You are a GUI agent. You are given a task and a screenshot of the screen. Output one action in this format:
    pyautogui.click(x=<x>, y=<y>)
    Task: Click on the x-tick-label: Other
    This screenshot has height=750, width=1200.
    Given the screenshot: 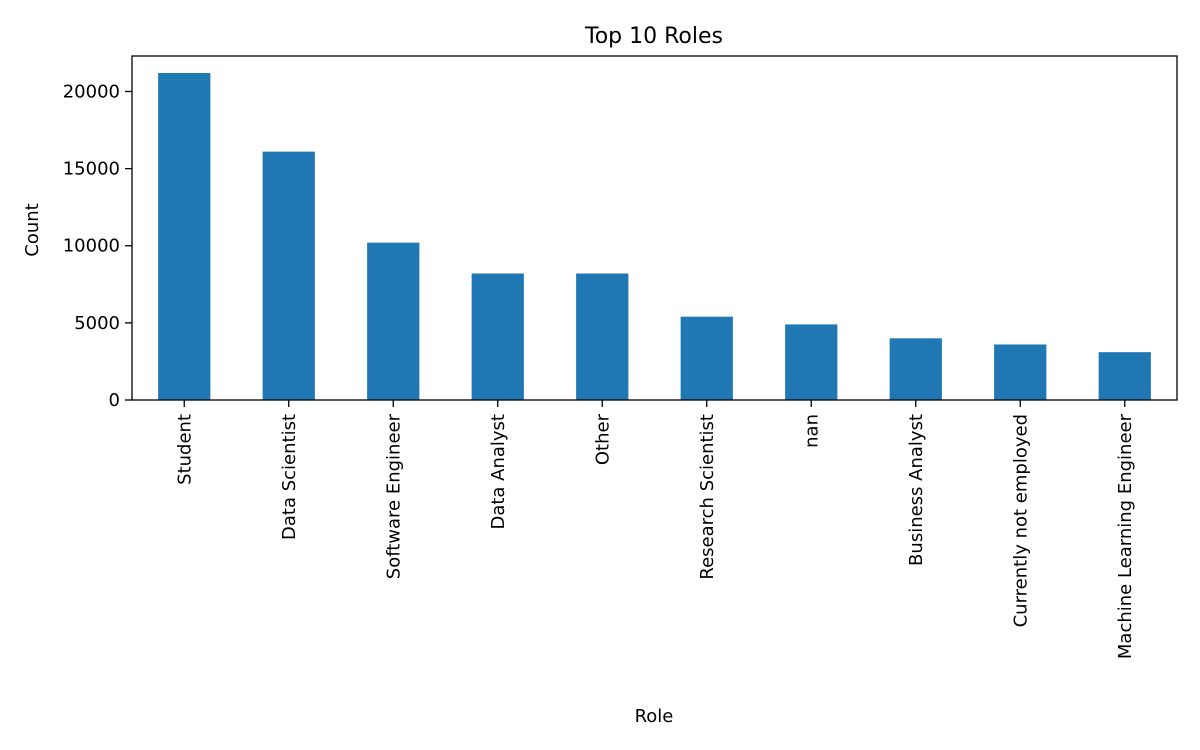 What is the action you would take?
    pyautogui.click(x=602, y=439)
    